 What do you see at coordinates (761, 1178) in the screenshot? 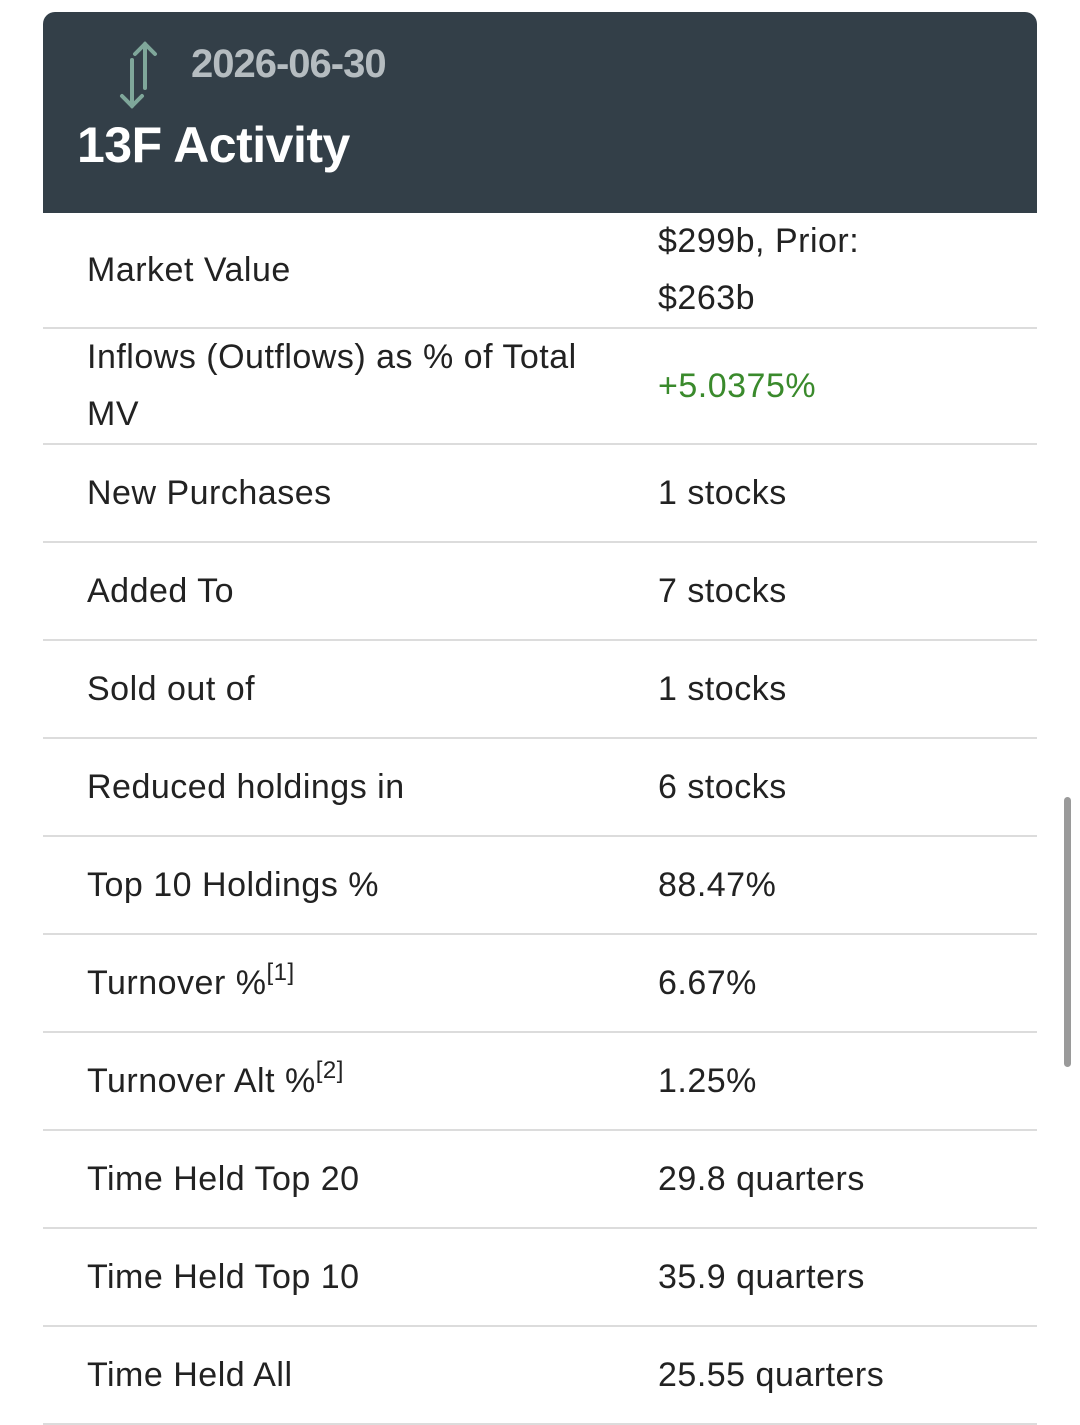
I see `row-value: 29.8 quarters` at bounding box center [761, 1178].